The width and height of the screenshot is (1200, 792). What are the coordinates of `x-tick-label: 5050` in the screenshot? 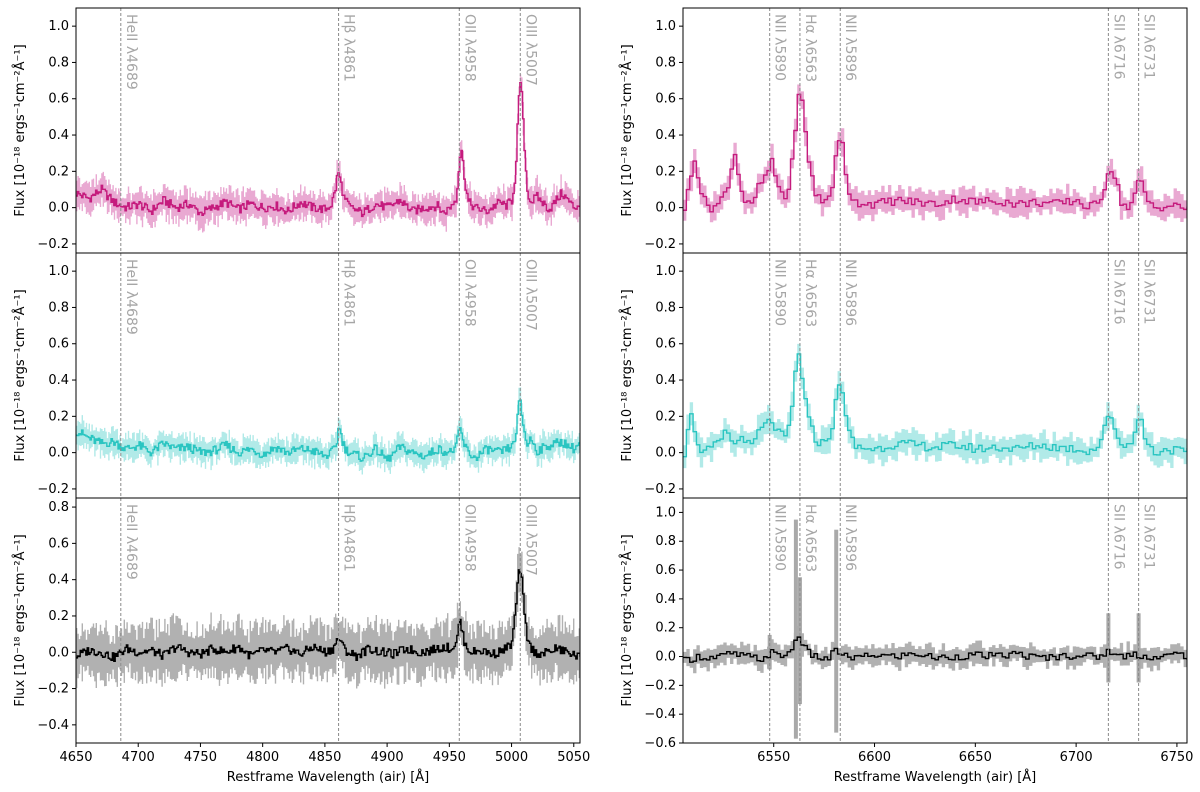 It's located at (573, 757).